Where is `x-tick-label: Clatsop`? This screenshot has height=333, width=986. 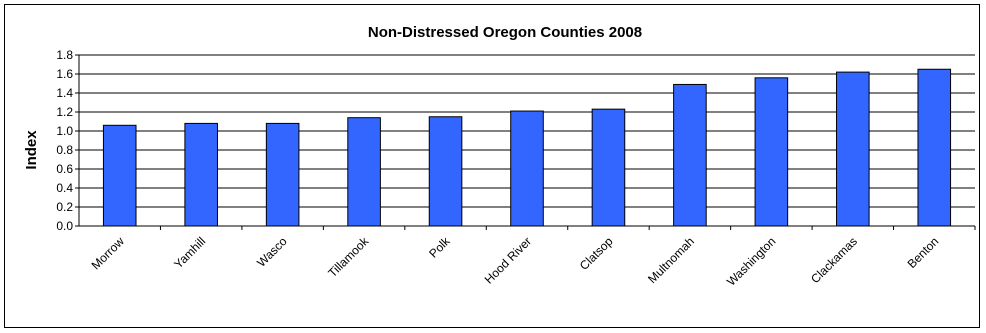 x-tick-label: Clatsop is located at coordinates (596, 253).